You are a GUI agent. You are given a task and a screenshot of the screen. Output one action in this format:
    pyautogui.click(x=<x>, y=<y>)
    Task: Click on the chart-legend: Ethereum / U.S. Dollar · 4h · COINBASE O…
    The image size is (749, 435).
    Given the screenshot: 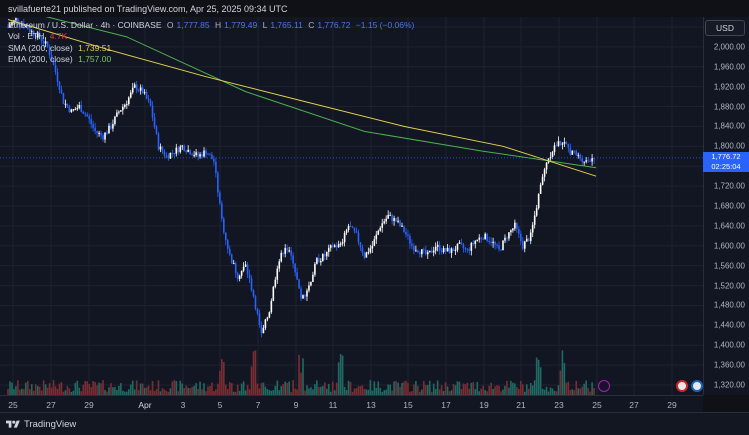 What is the action you would take?
    pyautogui.click(x=212, y=42)
    